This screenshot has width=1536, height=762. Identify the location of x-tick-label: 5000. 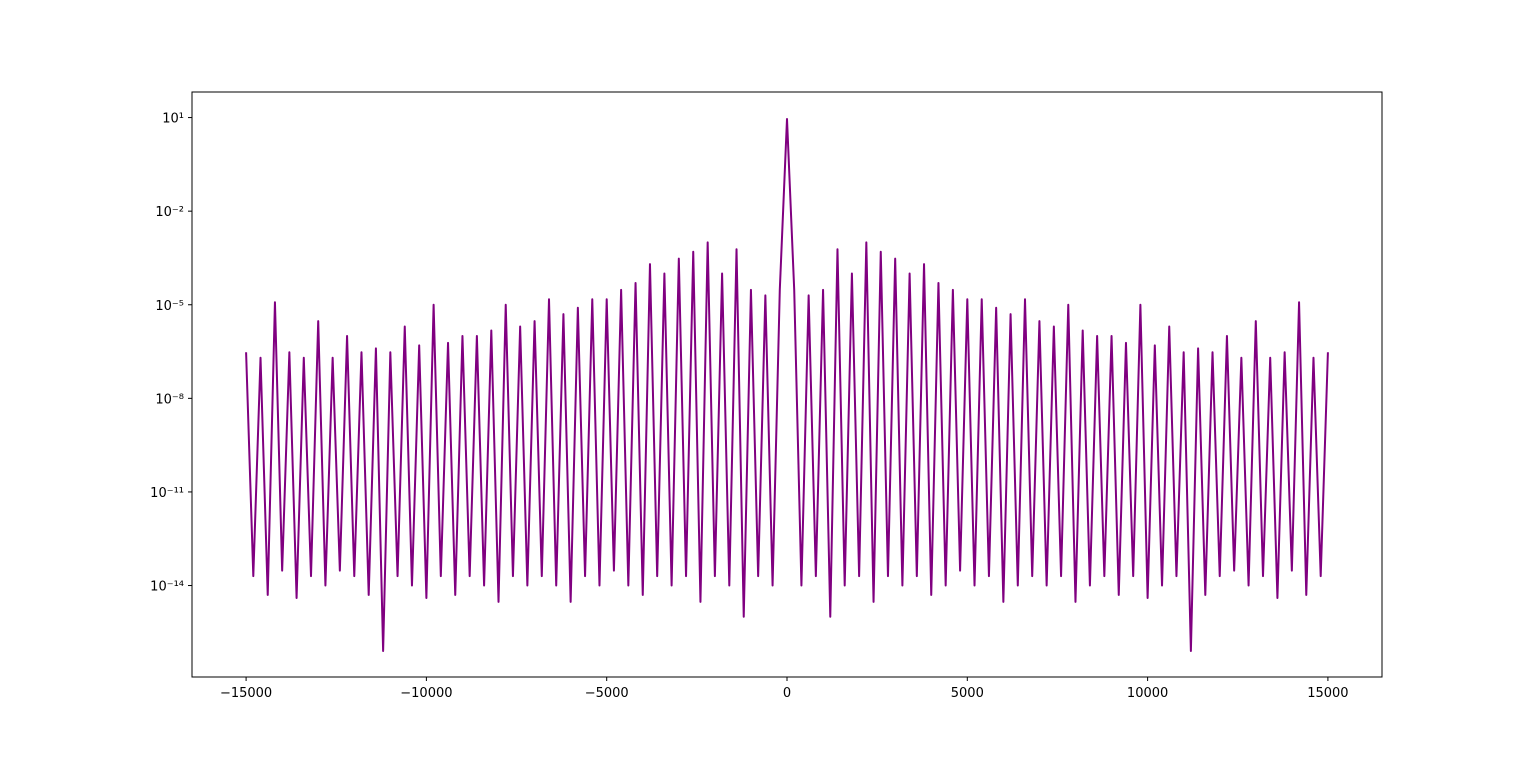
(967, 693).